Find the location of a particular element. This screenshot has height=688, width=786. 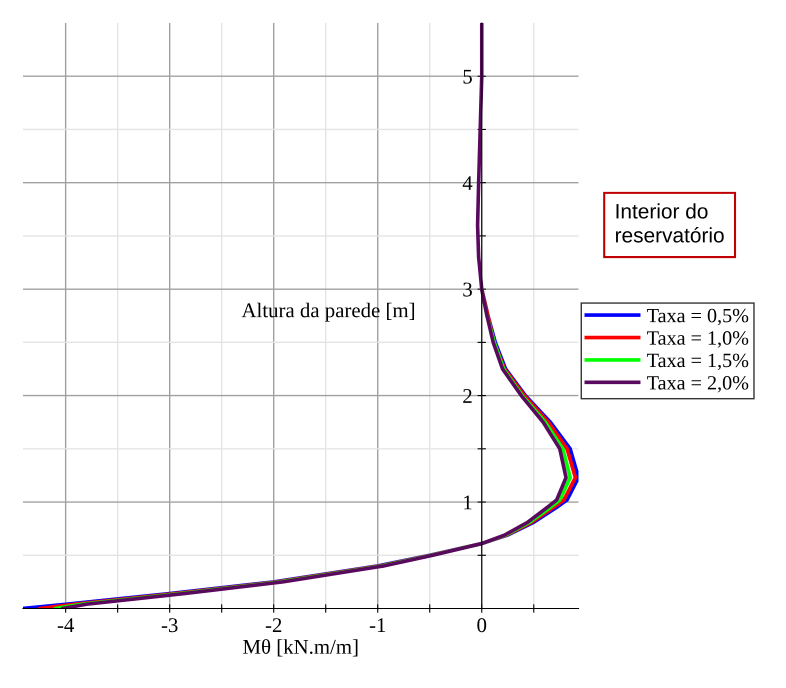

x-tick-label: -3 is located at coordinates (170, 625).